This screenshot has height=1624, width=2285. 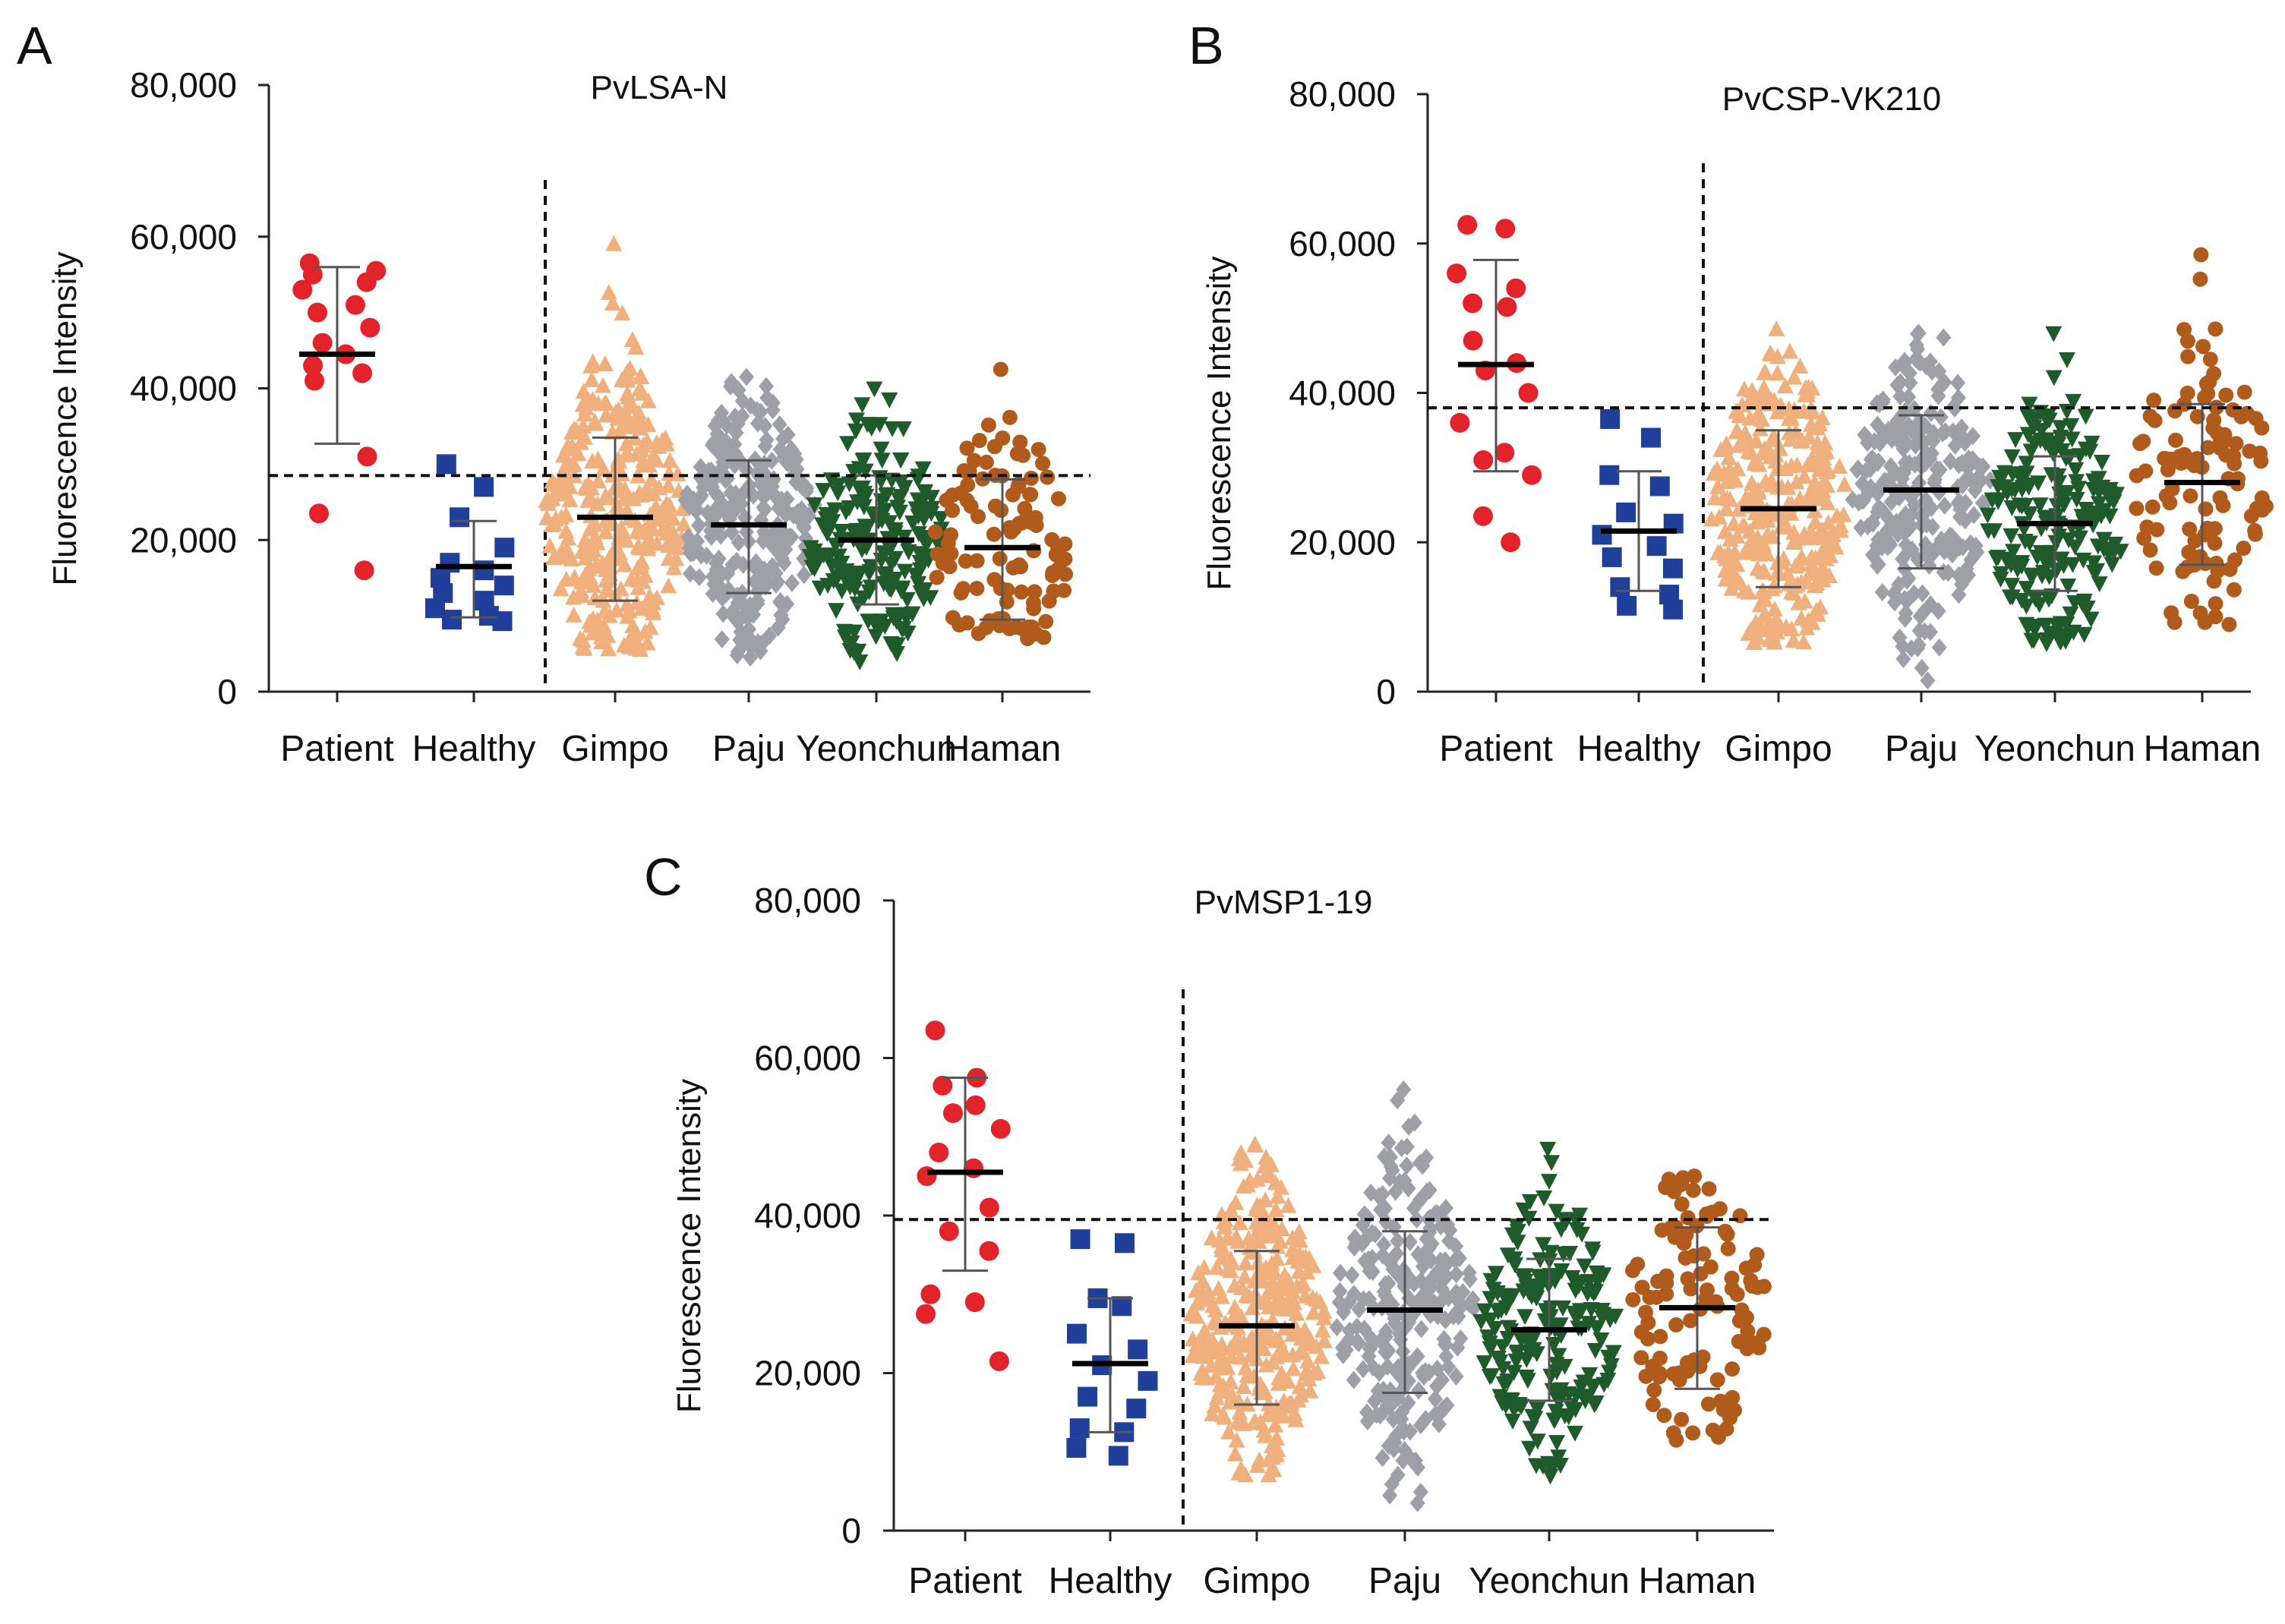 What do you see at coordinates (808, 901) in the screenshot?
I see `y-tick-label: 80,000` at bounding box center [808, 901].